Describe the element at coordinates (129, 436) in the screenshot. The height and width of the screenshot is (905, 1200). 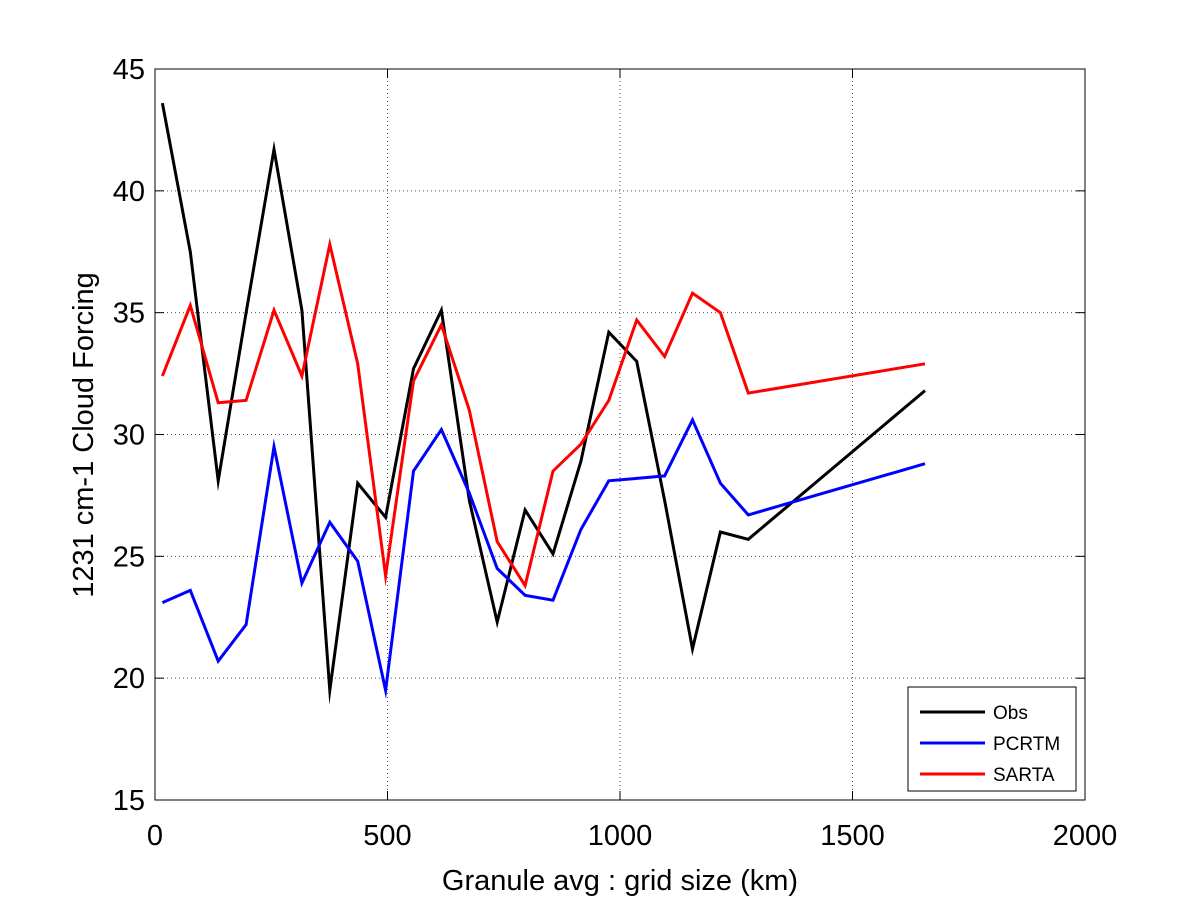
I see `y-tick-label: 30` at that location.